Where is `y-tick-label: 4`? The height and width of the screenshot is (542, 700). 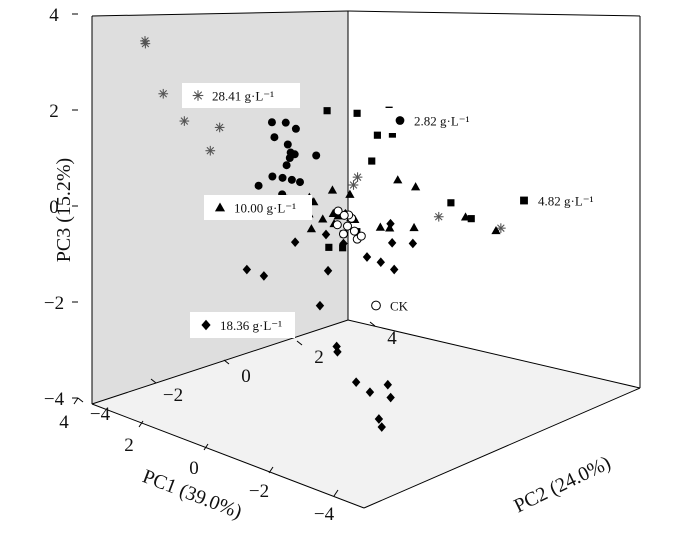
y-tick-label: 4 is located at coordinates (392, 338).